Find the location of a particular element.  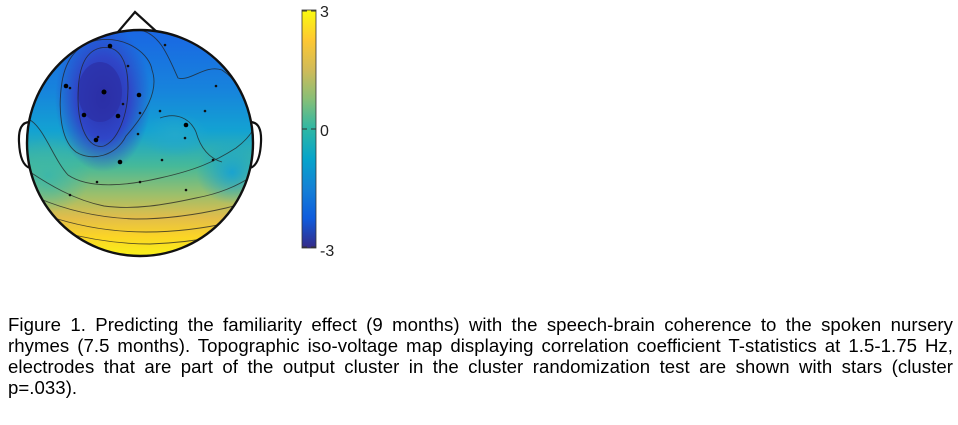

colorbar-ticks is located at coordinates (309, 129).